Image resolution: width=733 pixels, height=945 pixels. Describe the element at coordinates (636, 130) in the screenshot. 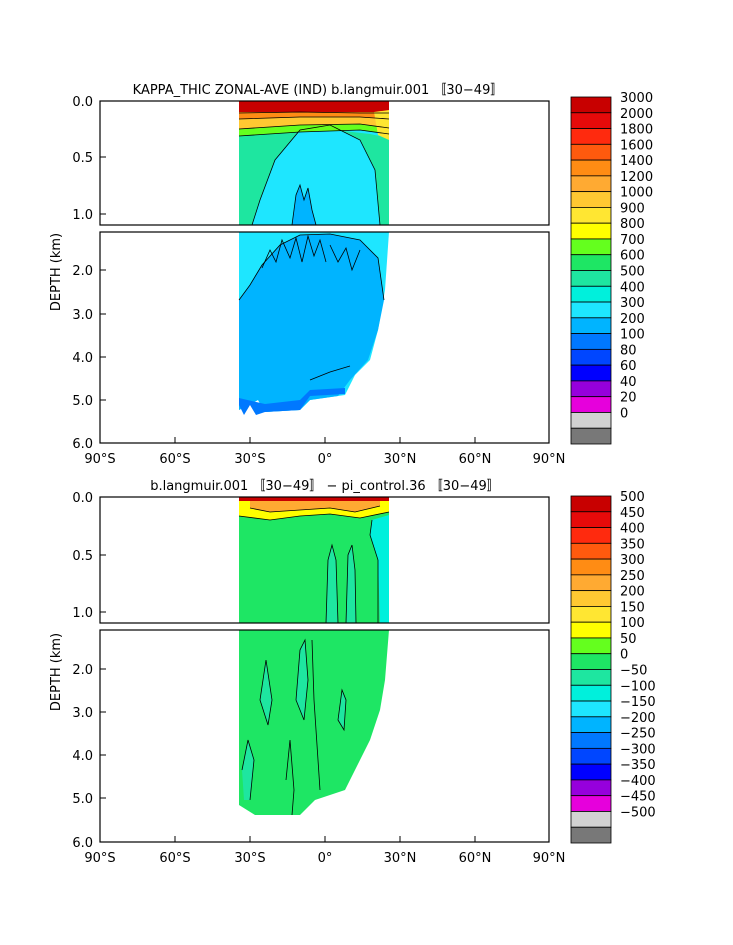

I see `colorbar-label: 1800` at that location.